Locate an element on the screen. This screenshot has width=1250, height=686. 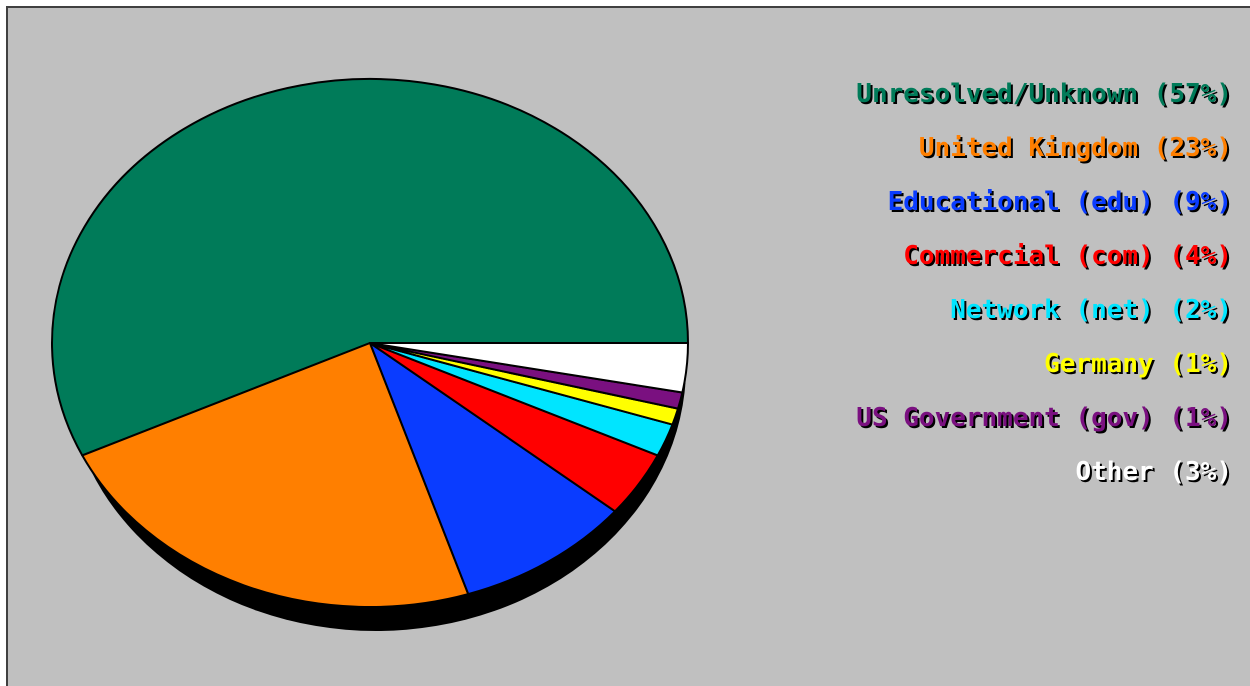
legend-label: Network (net) is located at coordinates (1052, 310).